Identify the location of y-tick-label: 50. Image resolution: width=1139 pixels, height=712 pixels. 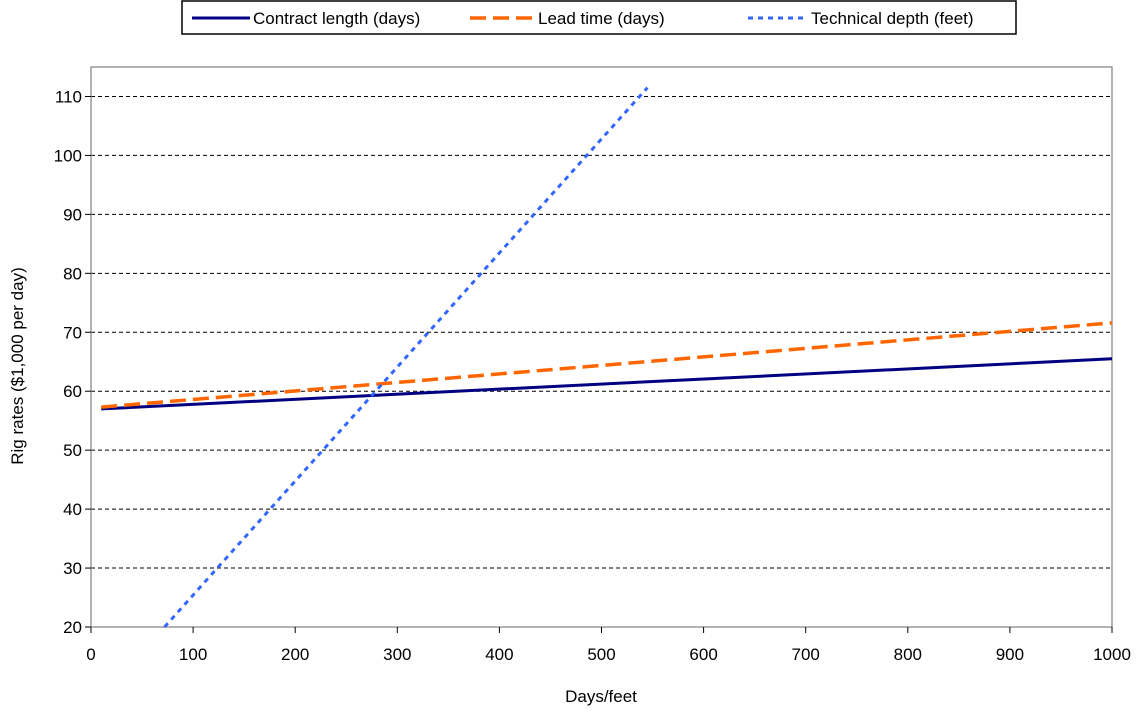
(72, 450).